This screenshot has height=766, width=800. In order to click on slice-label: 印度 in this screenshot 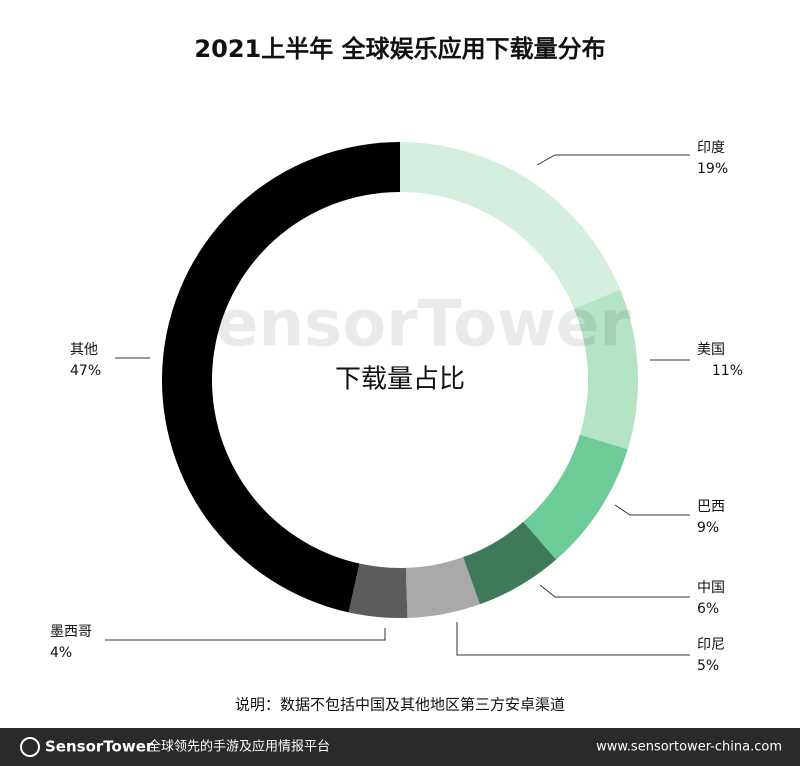, I will do `click(711, 148)`.